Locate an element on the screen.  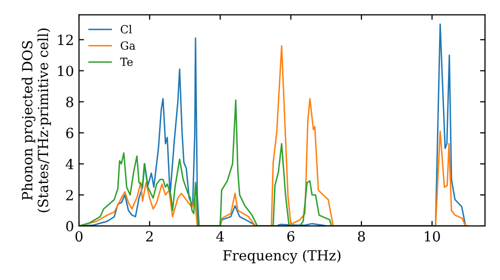
x-tick-label: 8 is located at coordinates (361, 236).